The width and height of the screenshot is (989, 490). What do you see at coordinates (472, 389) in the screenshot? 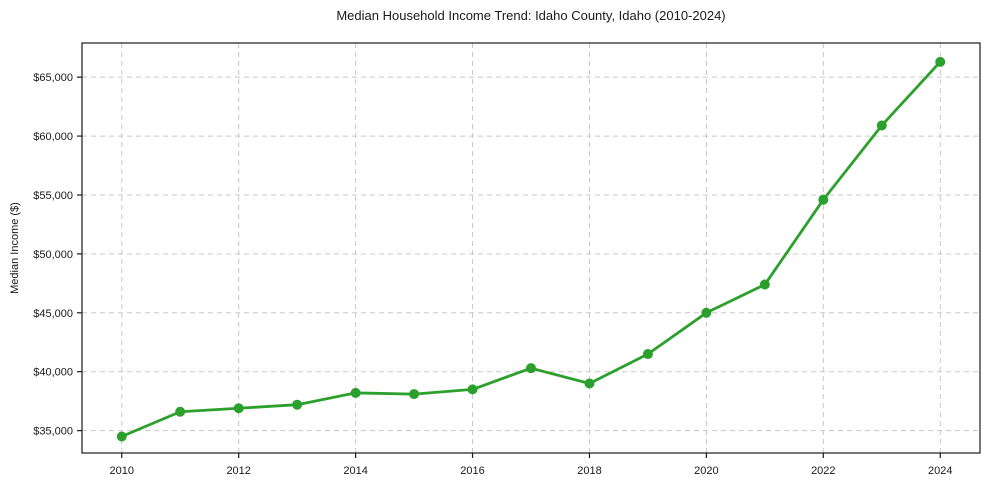
I see `data-point-2016` at bounding box center [472, 389].